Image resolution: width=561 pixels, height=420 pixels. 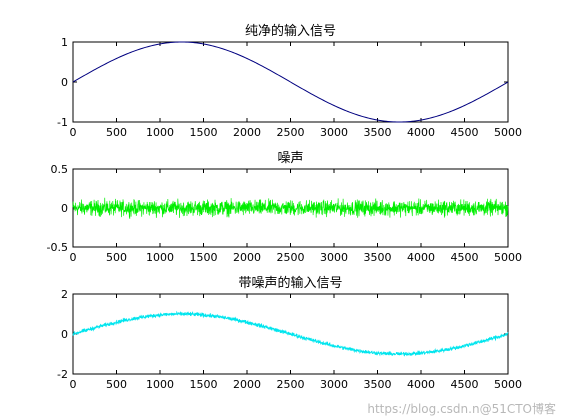 What do you see at coordinates (64, 42) in the screenshot?
I see `y-tick-label: 1` at bounding box center [64, 42].